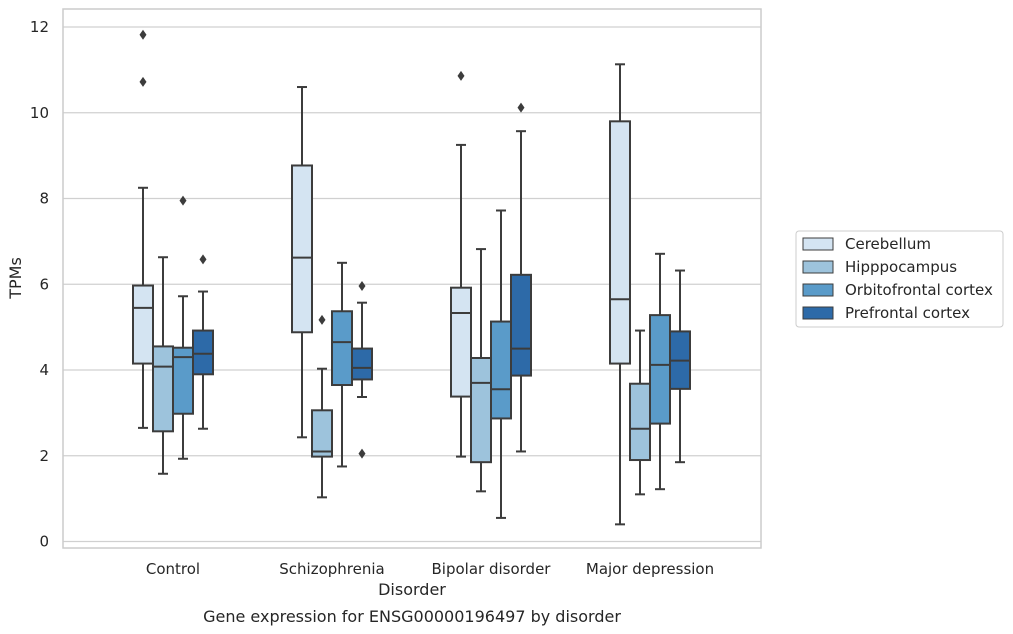 The image size is (1013, 634). What do you see at coordinates (907, 313) in the screenshot?
I see `legend-entry: Prefrontal cortex` at bounding box center [907, 313].